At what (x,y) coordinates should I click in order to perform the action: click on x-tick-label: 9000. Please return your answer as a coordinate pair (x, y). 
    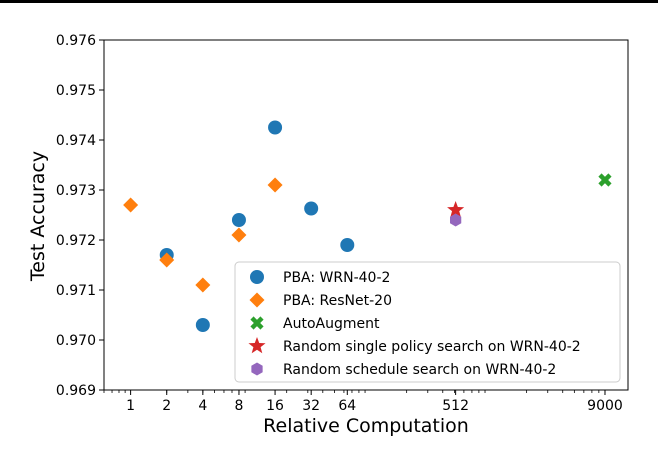
    Looking at the image, I should click on (605, 406).